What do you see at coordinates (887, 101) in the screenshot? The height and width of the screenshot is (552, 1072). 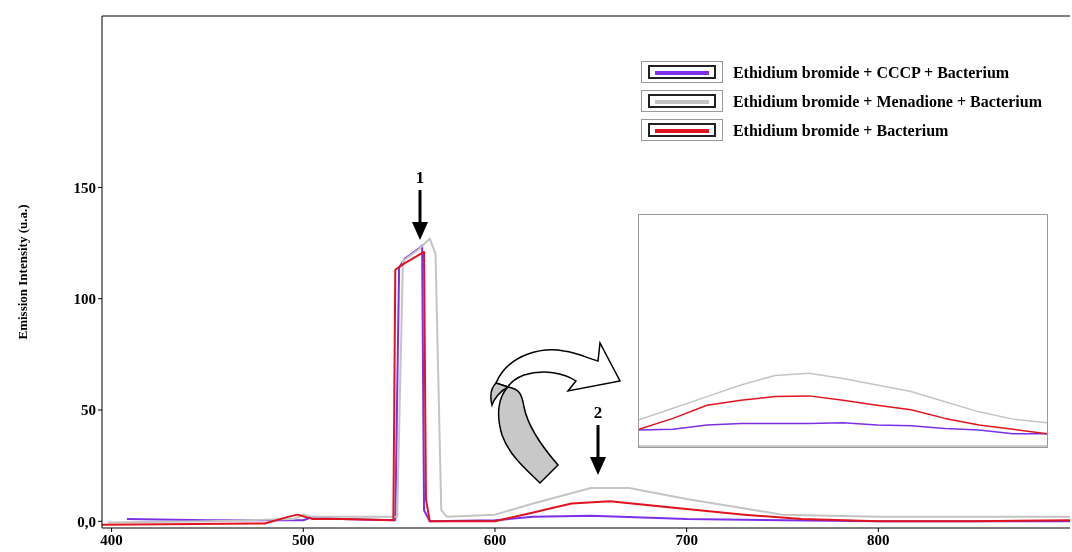 I see `legend-label: Ethidium bromide + Menadione + Bacterium` at bounding box center [887, 101].